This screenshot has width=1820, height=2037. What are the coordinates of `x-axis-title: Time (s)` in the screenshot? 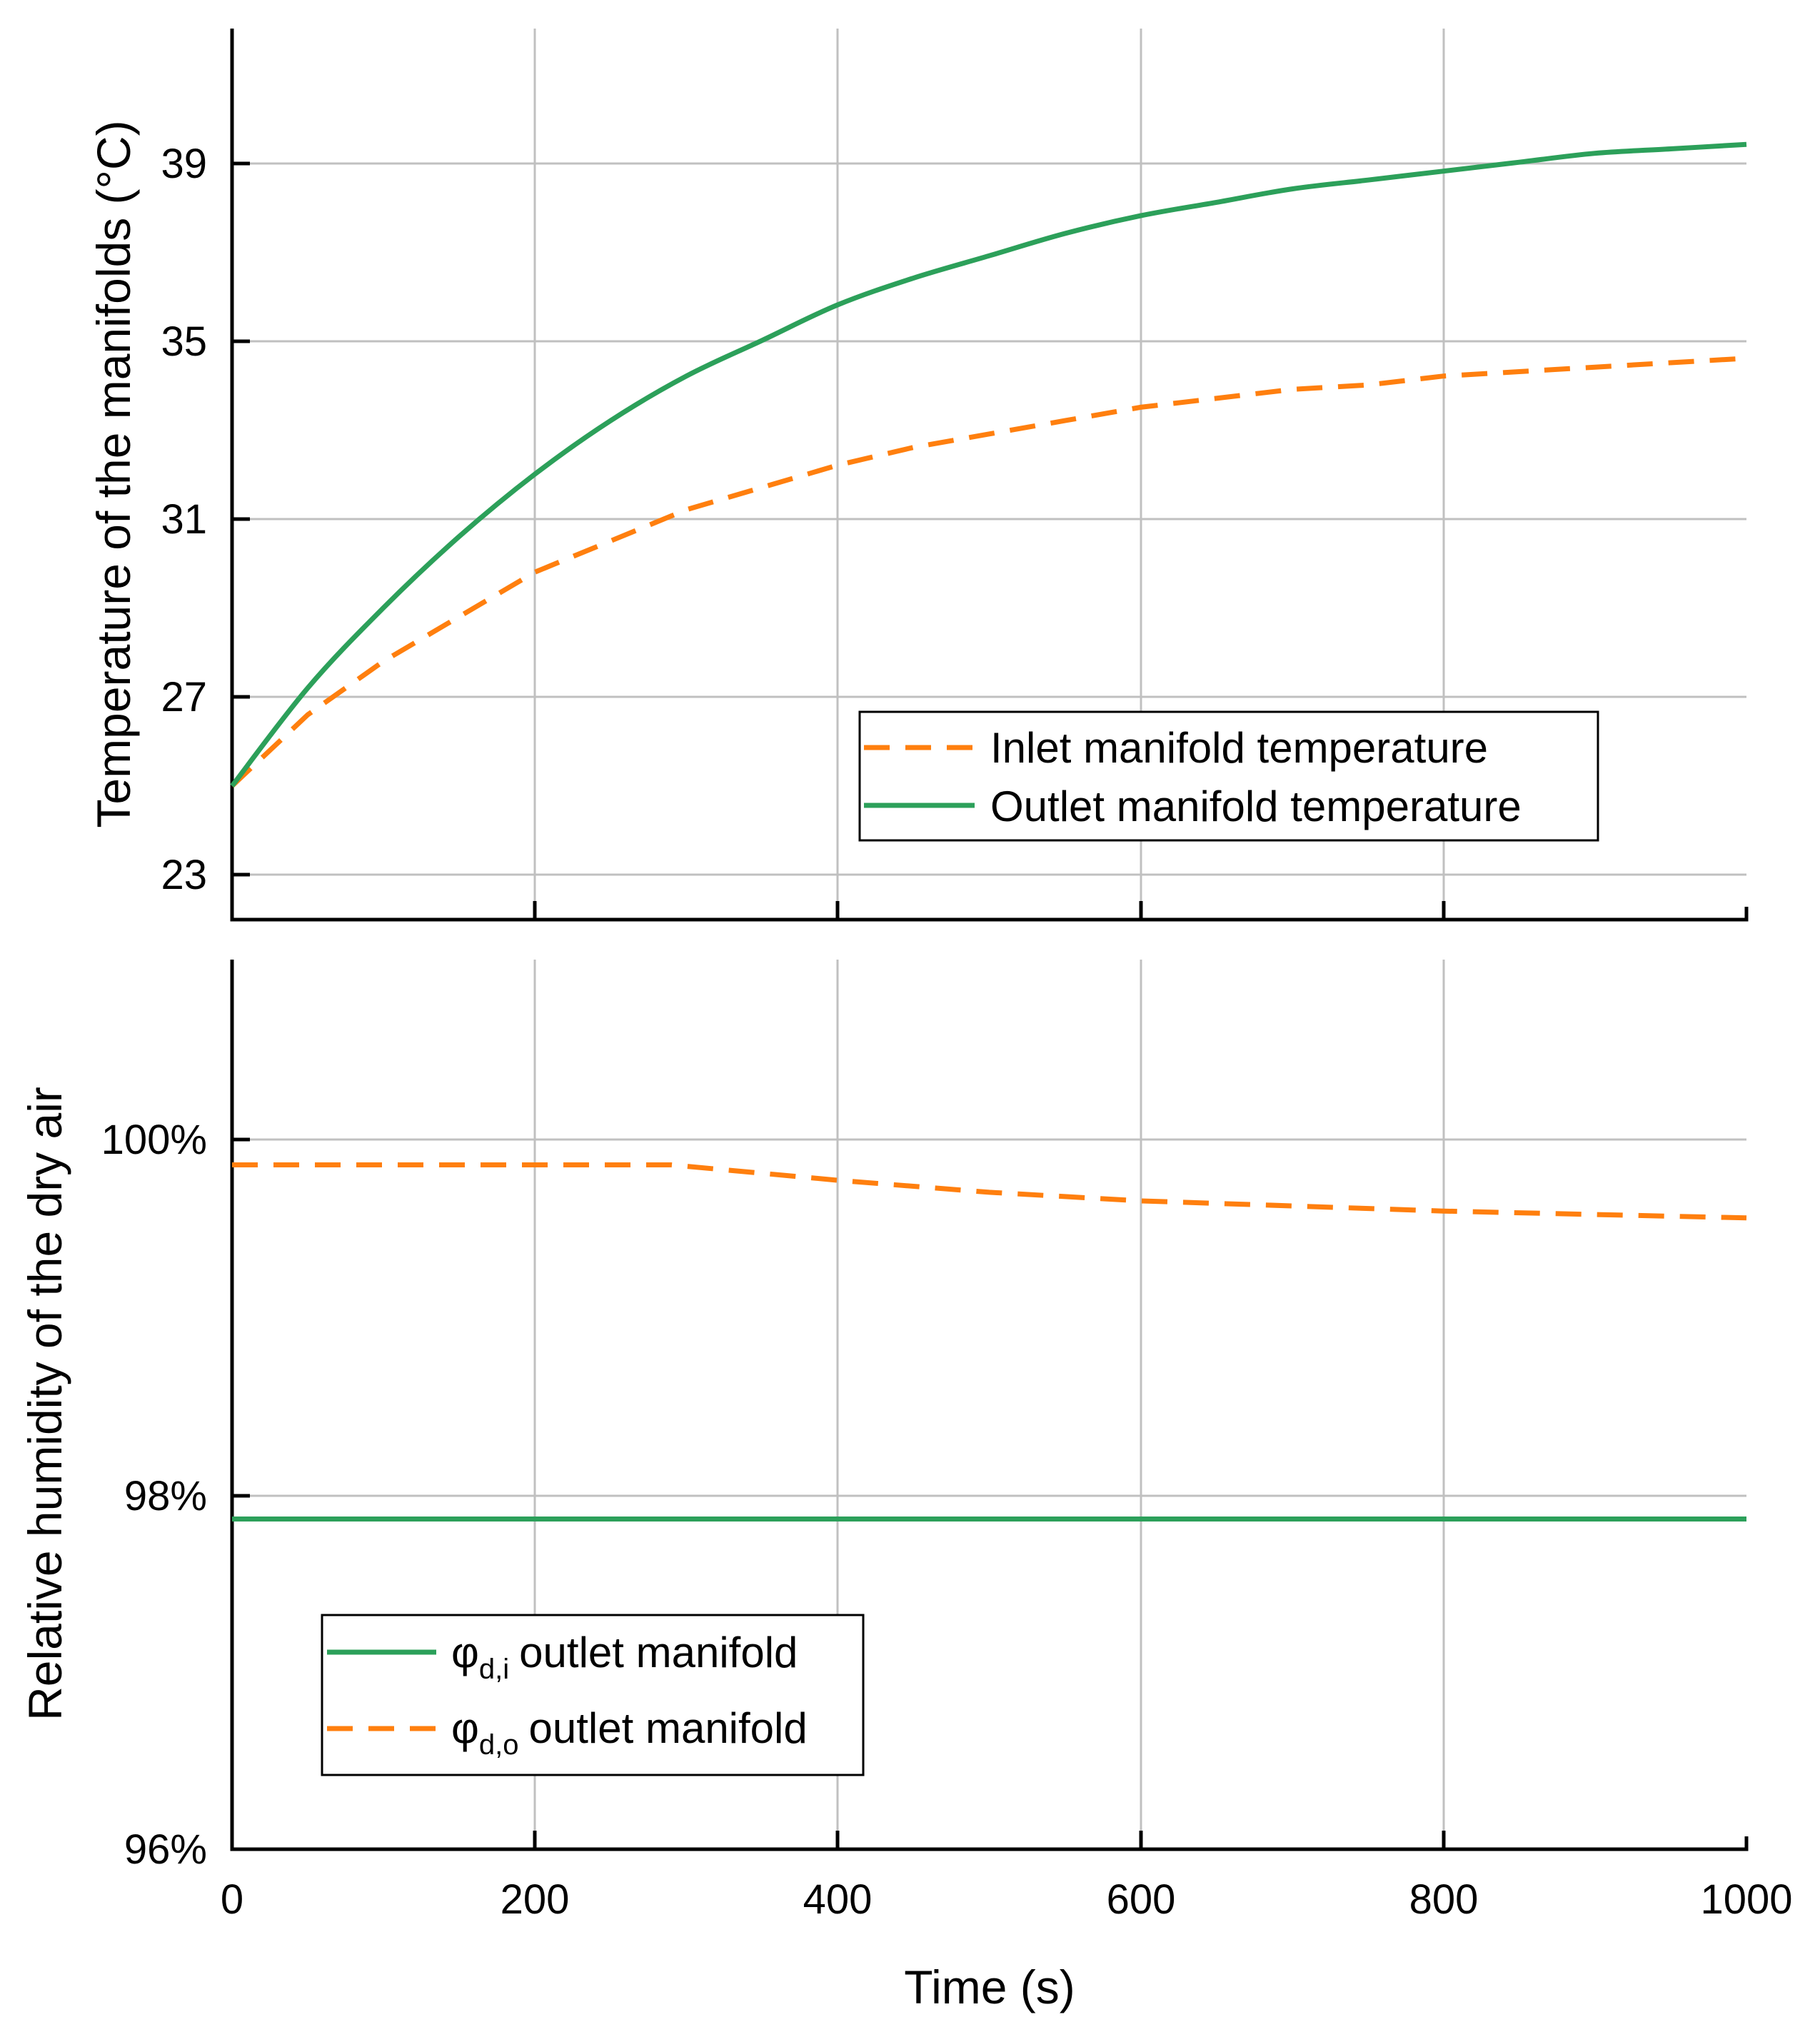 It's located at (989, 1987).